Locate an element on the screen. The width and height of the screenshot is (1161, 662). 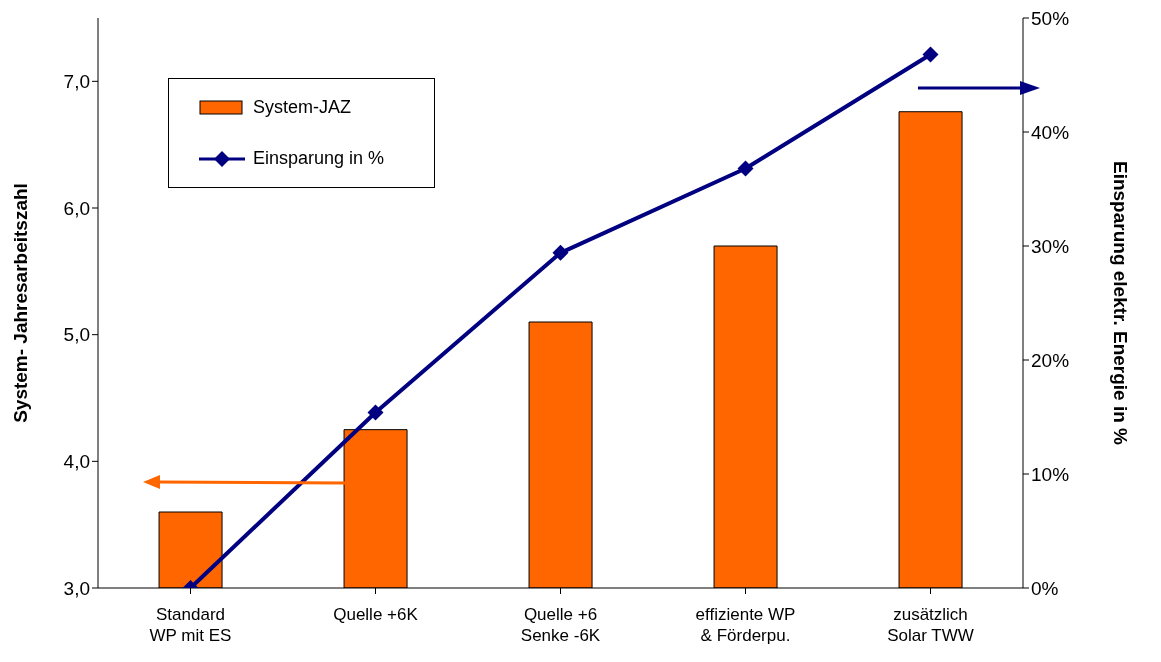
x-tick-label: Standard WP mit ES is located at coordinates (190, 625).